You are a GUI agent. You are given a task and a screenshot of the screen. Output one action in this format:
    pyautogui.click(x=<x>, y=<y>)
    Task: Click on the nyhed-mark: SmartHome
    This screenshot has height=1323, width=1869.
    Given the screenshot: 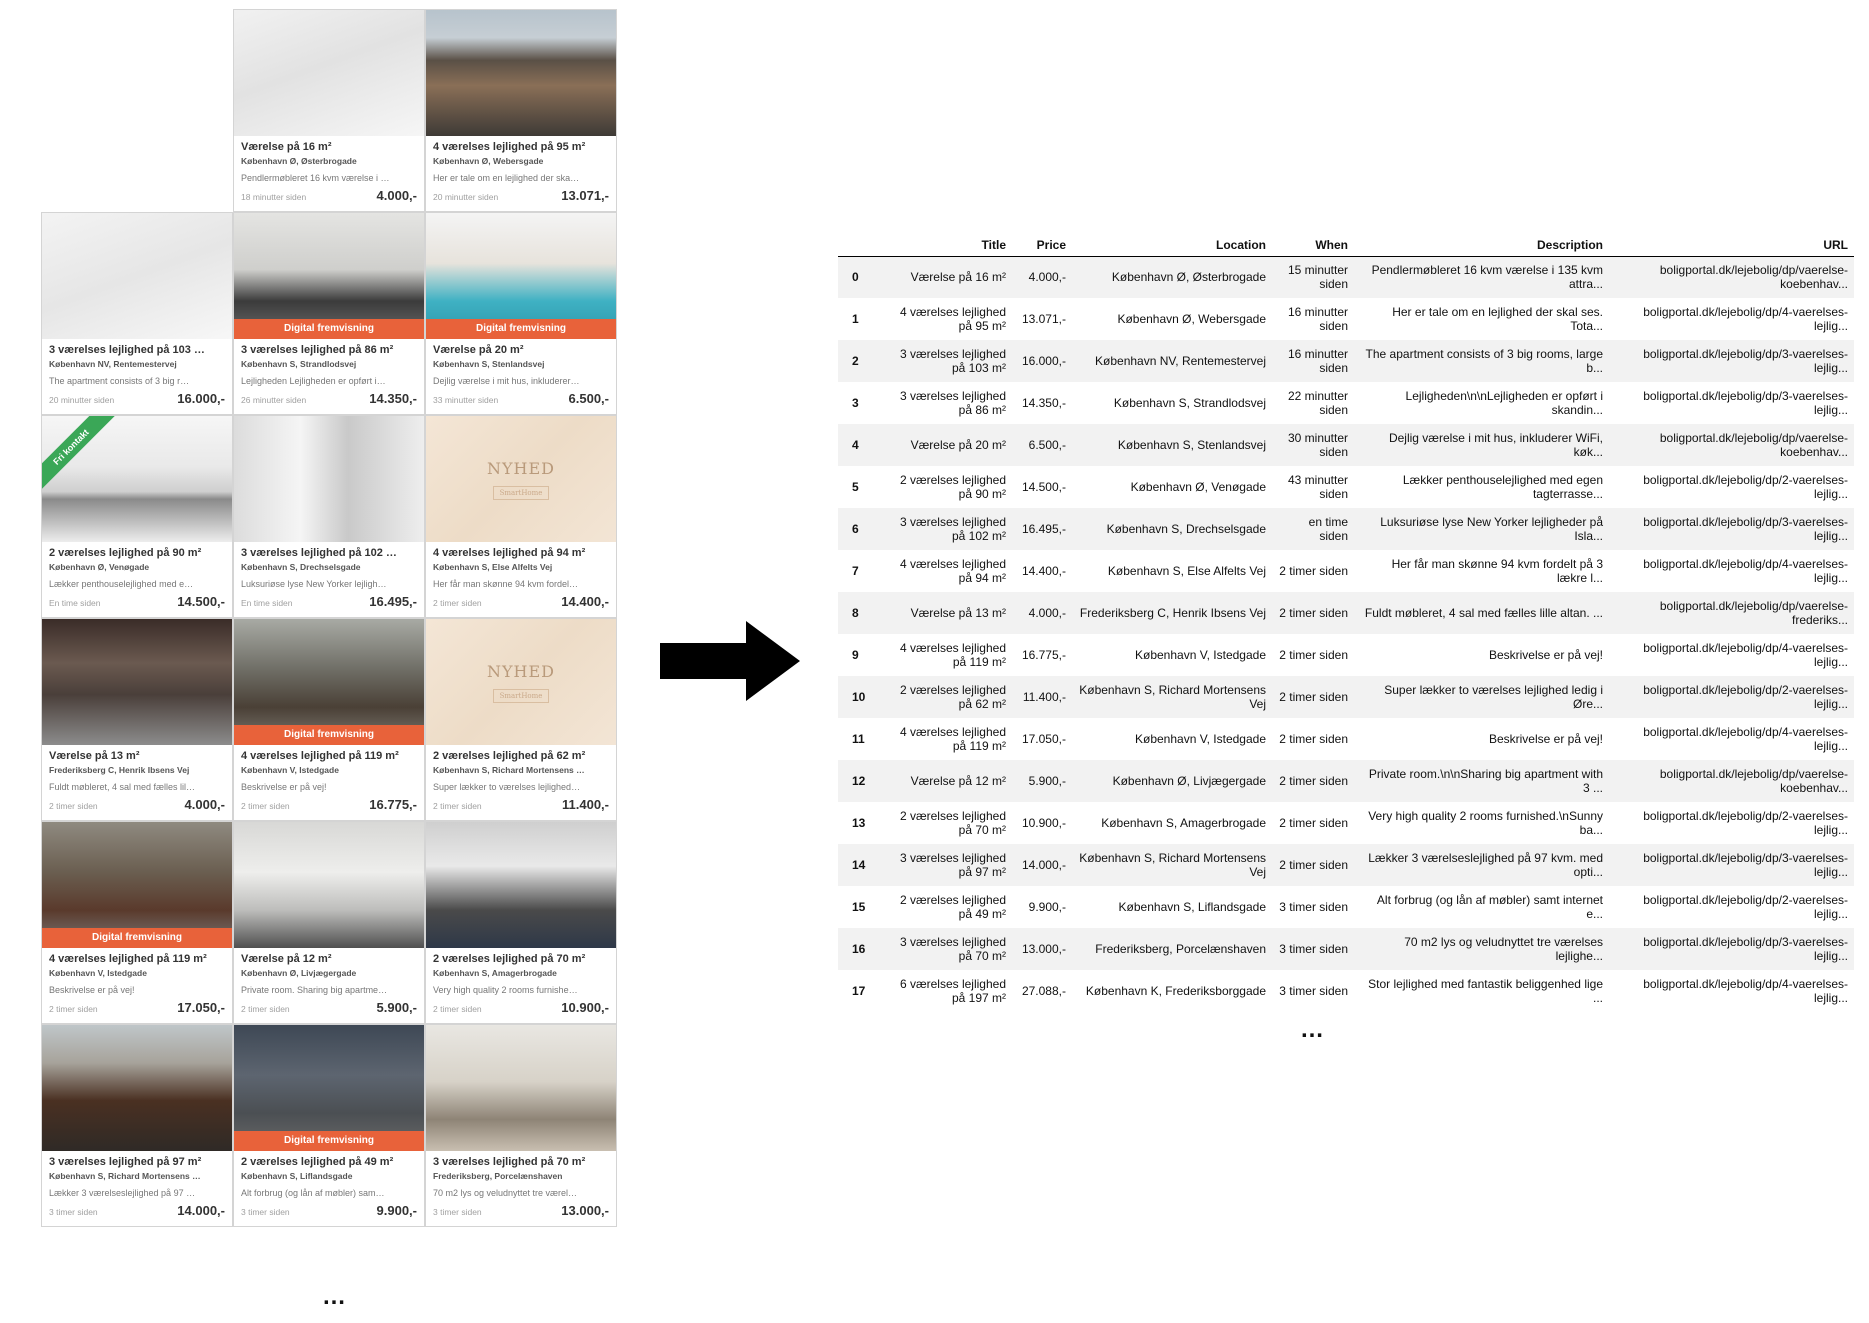 What is the action you would take?
    pyautogui.click(x=521, y=492)
    